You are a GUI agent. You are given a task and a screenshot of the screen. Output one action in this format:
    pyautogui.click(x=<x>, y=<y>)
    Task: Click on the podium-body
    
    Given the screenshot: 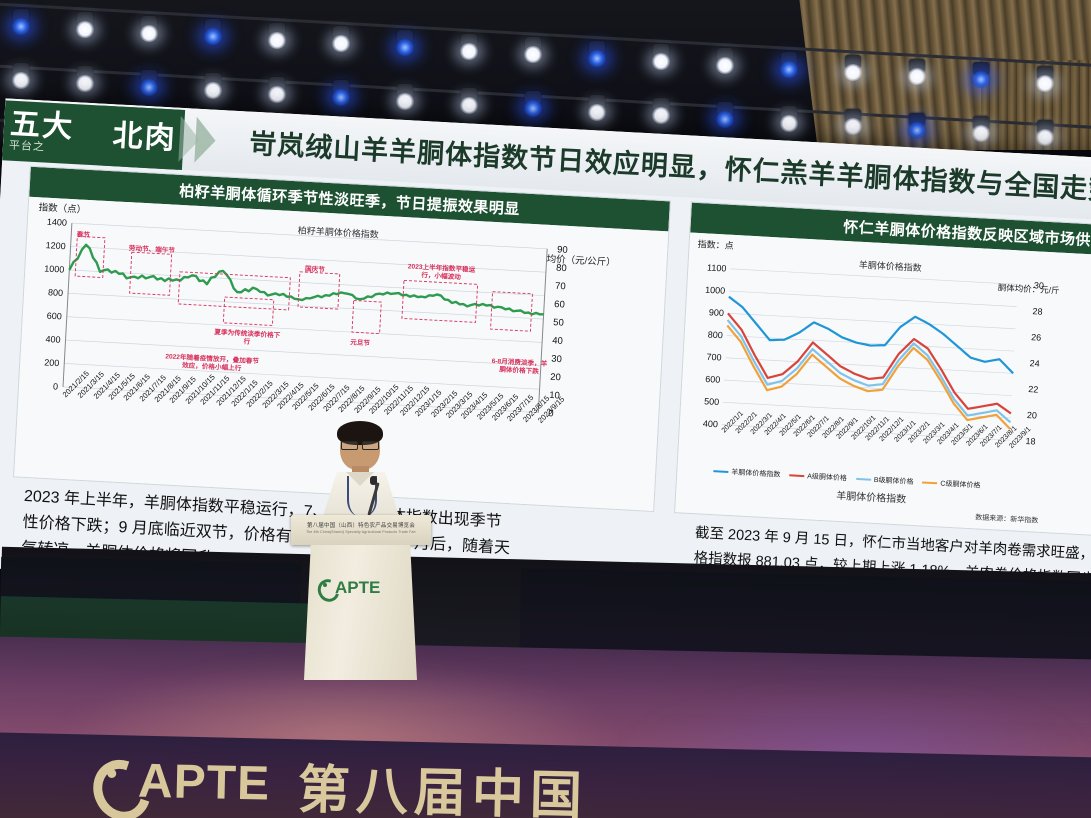 What is the action you would take?
    pyautogui.click(x=360, y=612)
    